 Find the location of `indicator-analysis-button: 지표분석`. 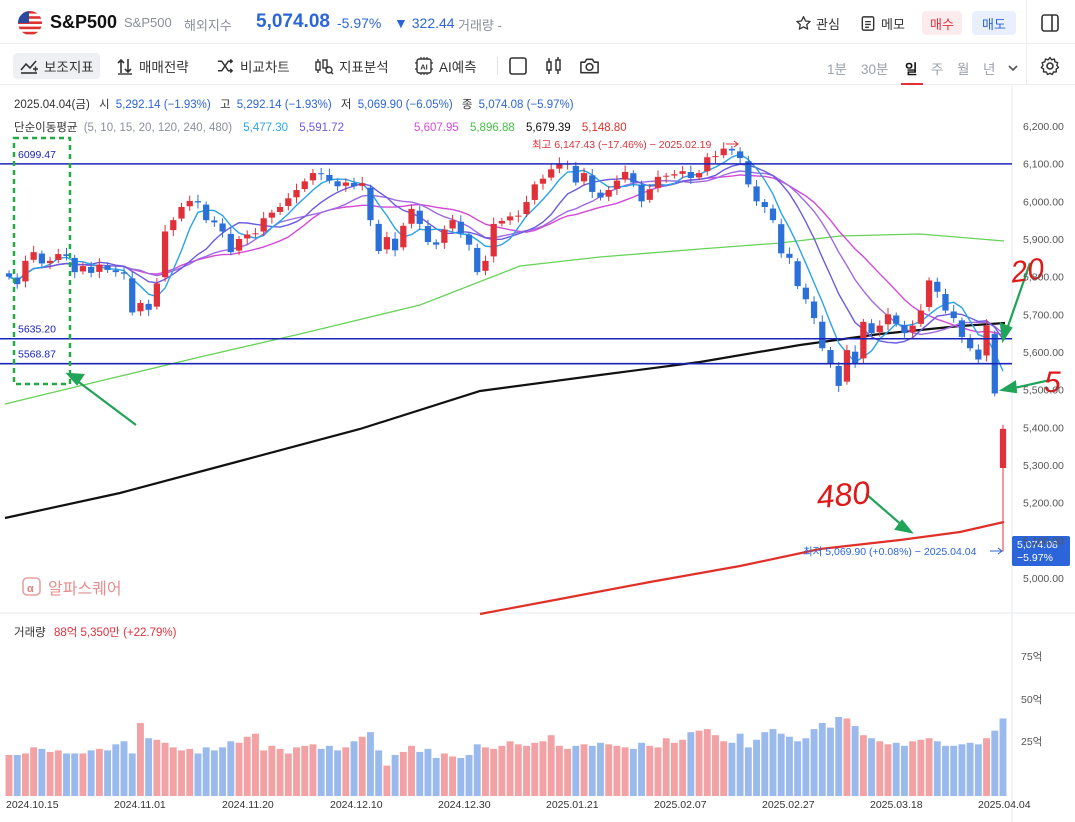

indicator-analysis-button: 지표분석 is located at coordinates (351, 66).